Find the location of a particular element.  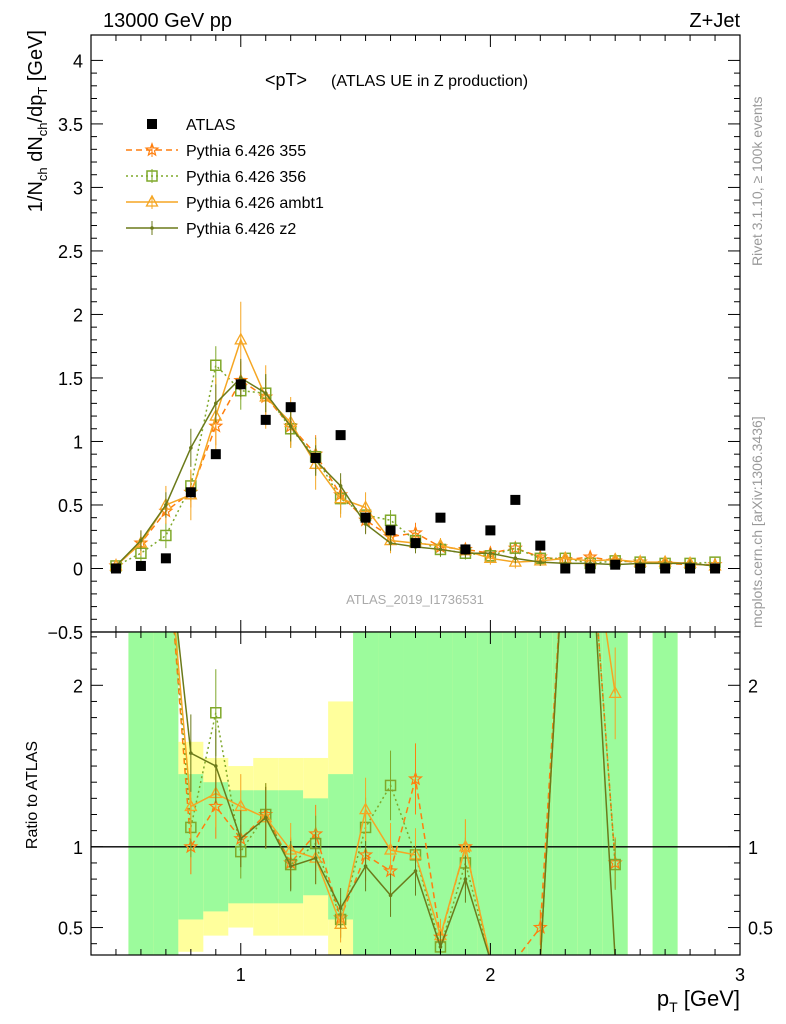

ratio-y-tick-label-right: 0.5 is located at coordinates (760, 929).